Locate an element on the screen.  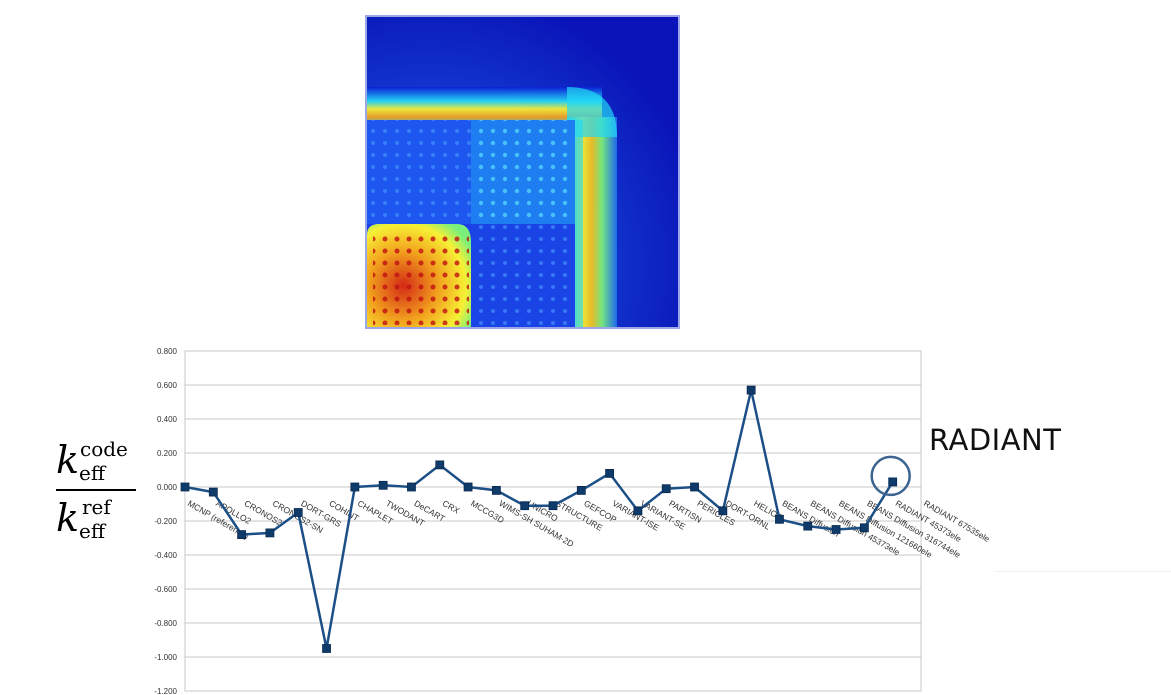
formula-denominator: k ref eff is located at coordinates (83, 518).